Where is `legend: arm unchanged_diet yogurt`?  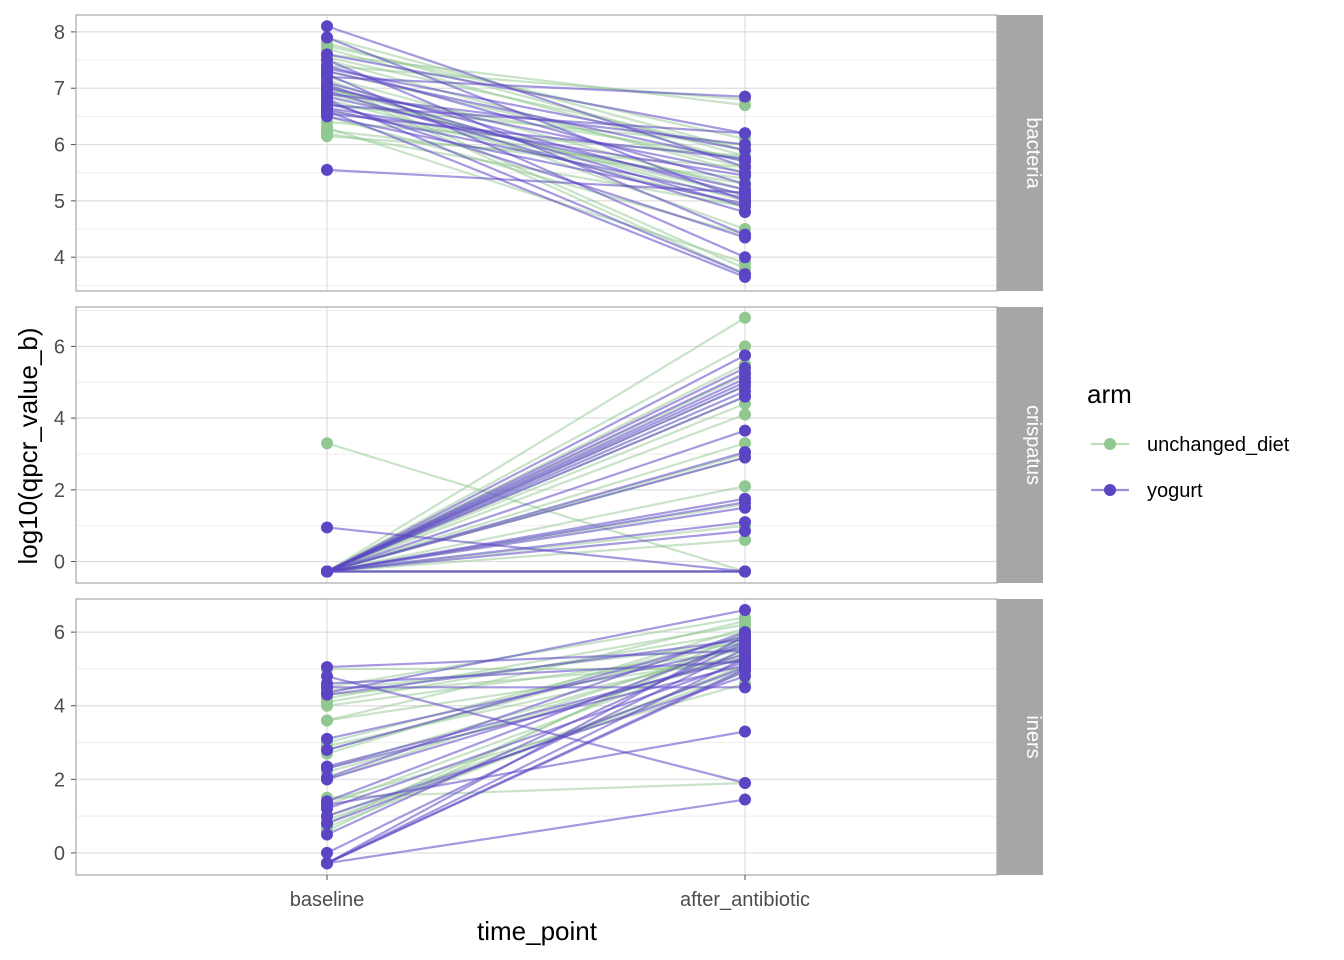 legend: arm unchanged_diet yogurt is located at coordinates (1188, 440).